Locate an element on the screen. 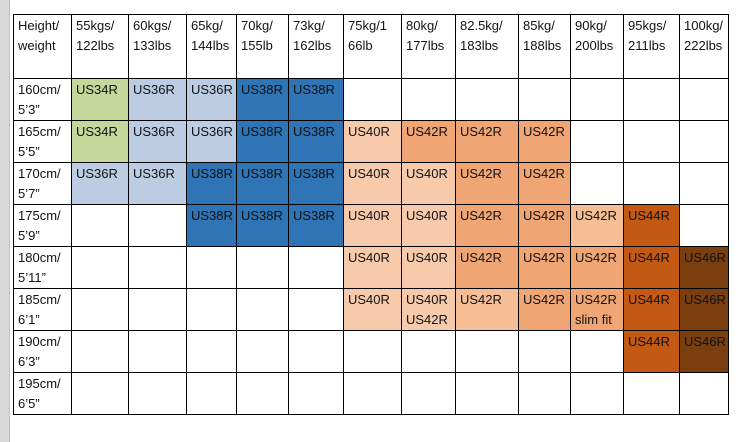 The image size is (741, 442). height-row-label: 185cm/ 6’1” is located at coordinates (42, 309).